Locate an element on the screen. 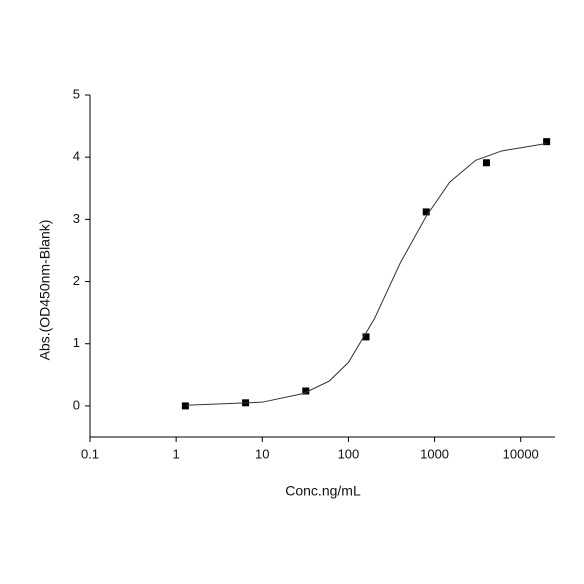 Image resolution: width=584 pixels, height=584 pixels. x-tick-label: 10 is located at coordinates (262, 453).